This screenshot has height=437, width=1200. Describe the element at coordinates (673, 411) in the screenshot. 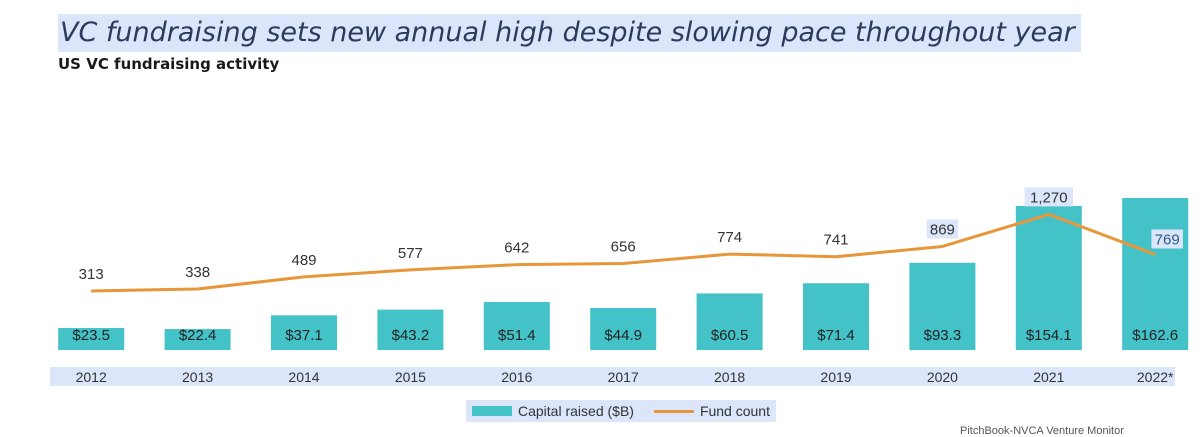

I see `legend-swatch-fund-count` at that location.